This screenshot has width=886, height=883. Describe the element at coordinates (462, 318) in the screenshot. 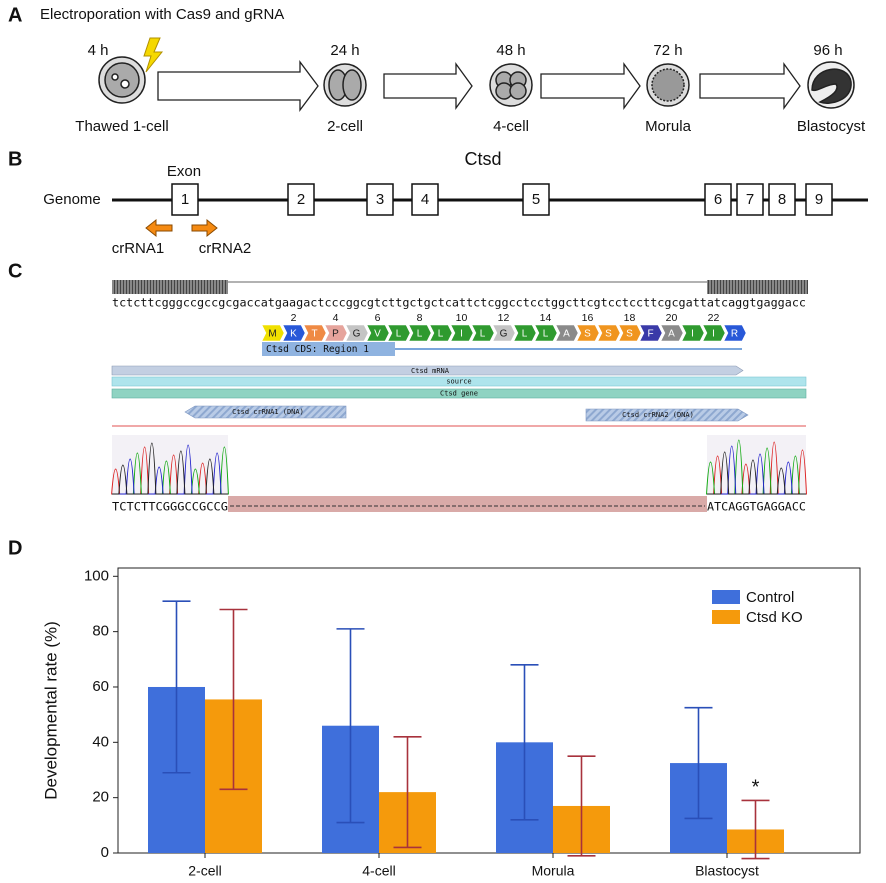

I see `residue-number: 10` at that location.